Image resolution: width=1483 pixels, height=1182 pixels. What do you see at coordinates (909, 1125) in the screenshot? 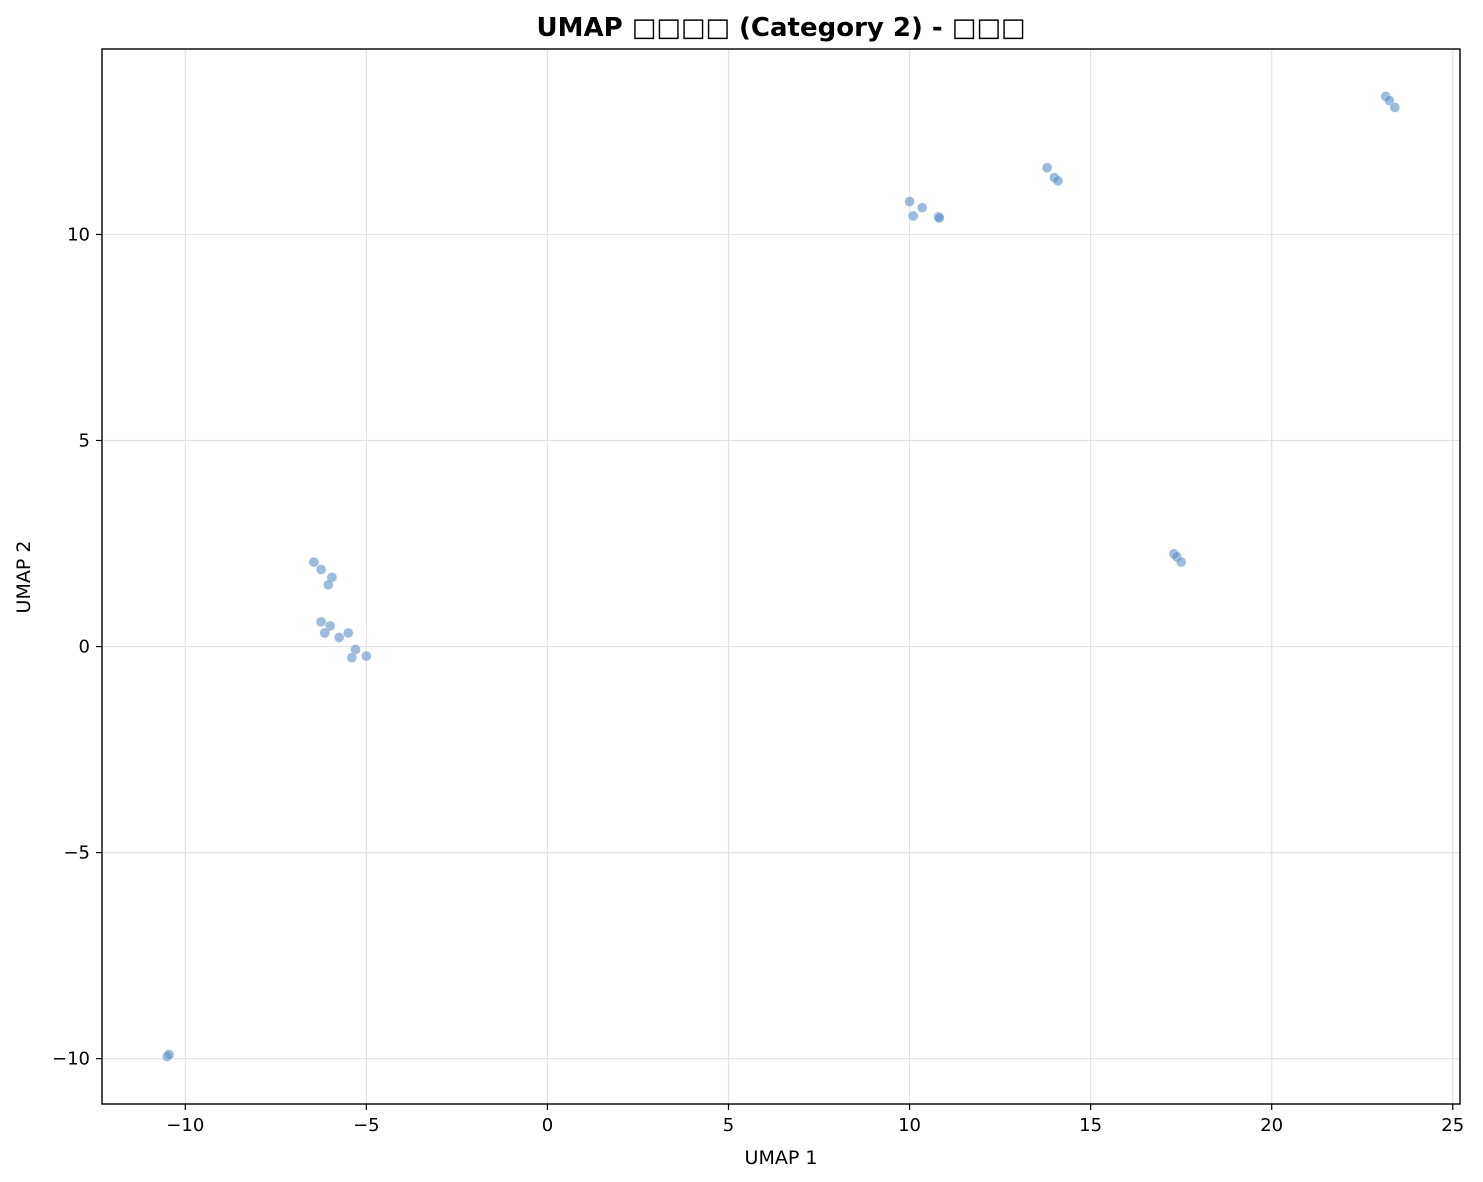
I see `x-tick-label: 10` at bounding box center [909, 1125].